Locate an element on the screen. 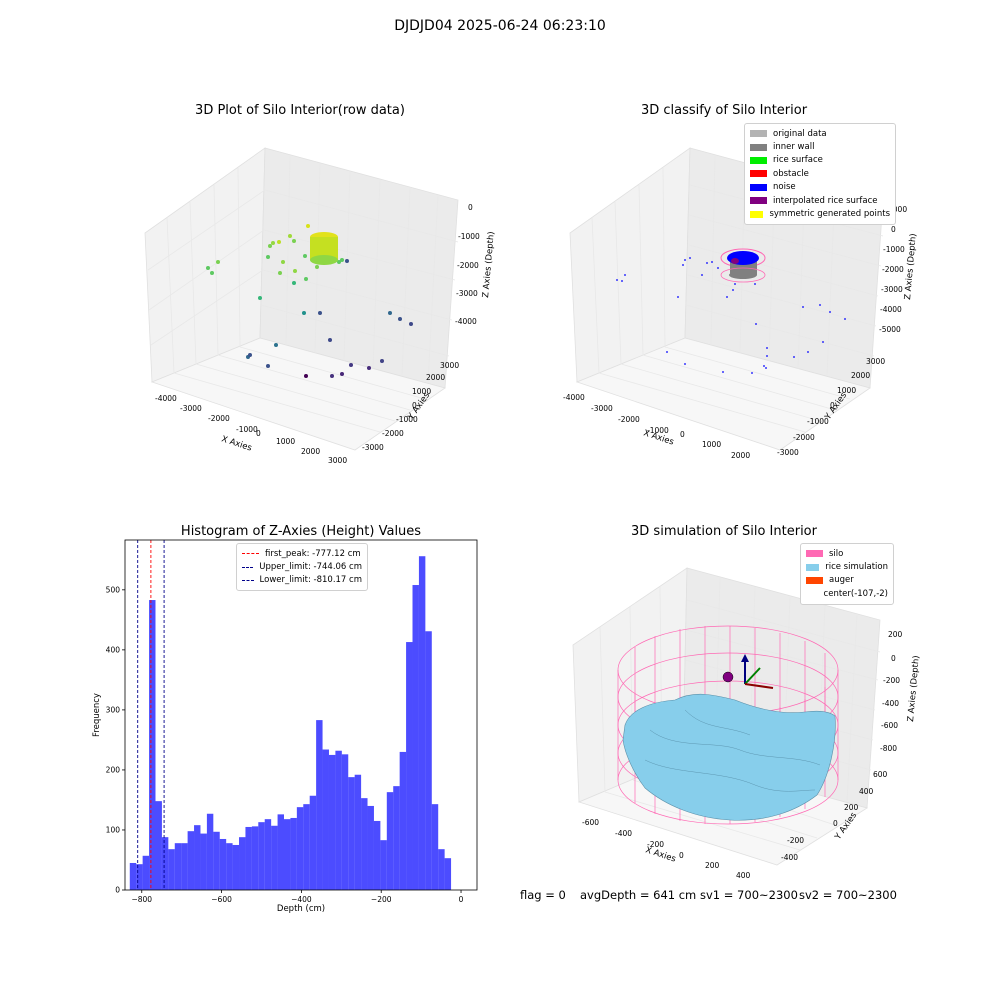 The image size is (1000, 1000). legend-label: noise is located at coordinates (784, 187).